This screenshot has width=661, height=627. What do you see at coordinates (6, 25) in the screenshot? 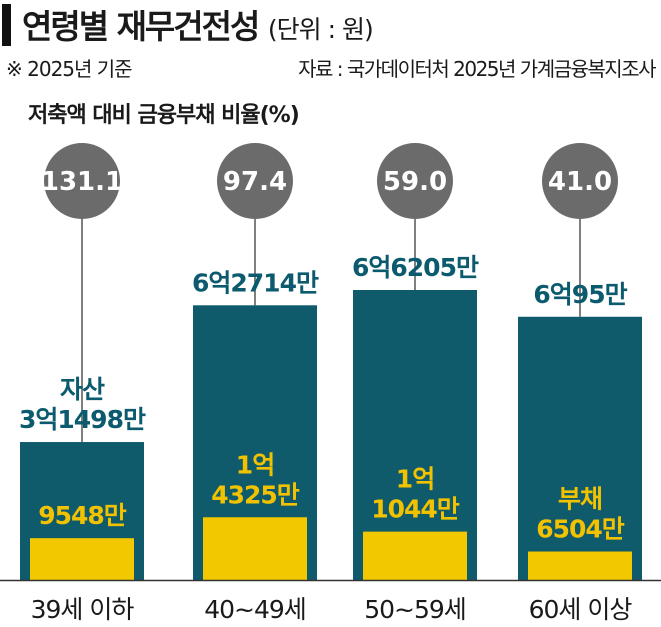
I see `title-bar` at bounding box center [6, 25].